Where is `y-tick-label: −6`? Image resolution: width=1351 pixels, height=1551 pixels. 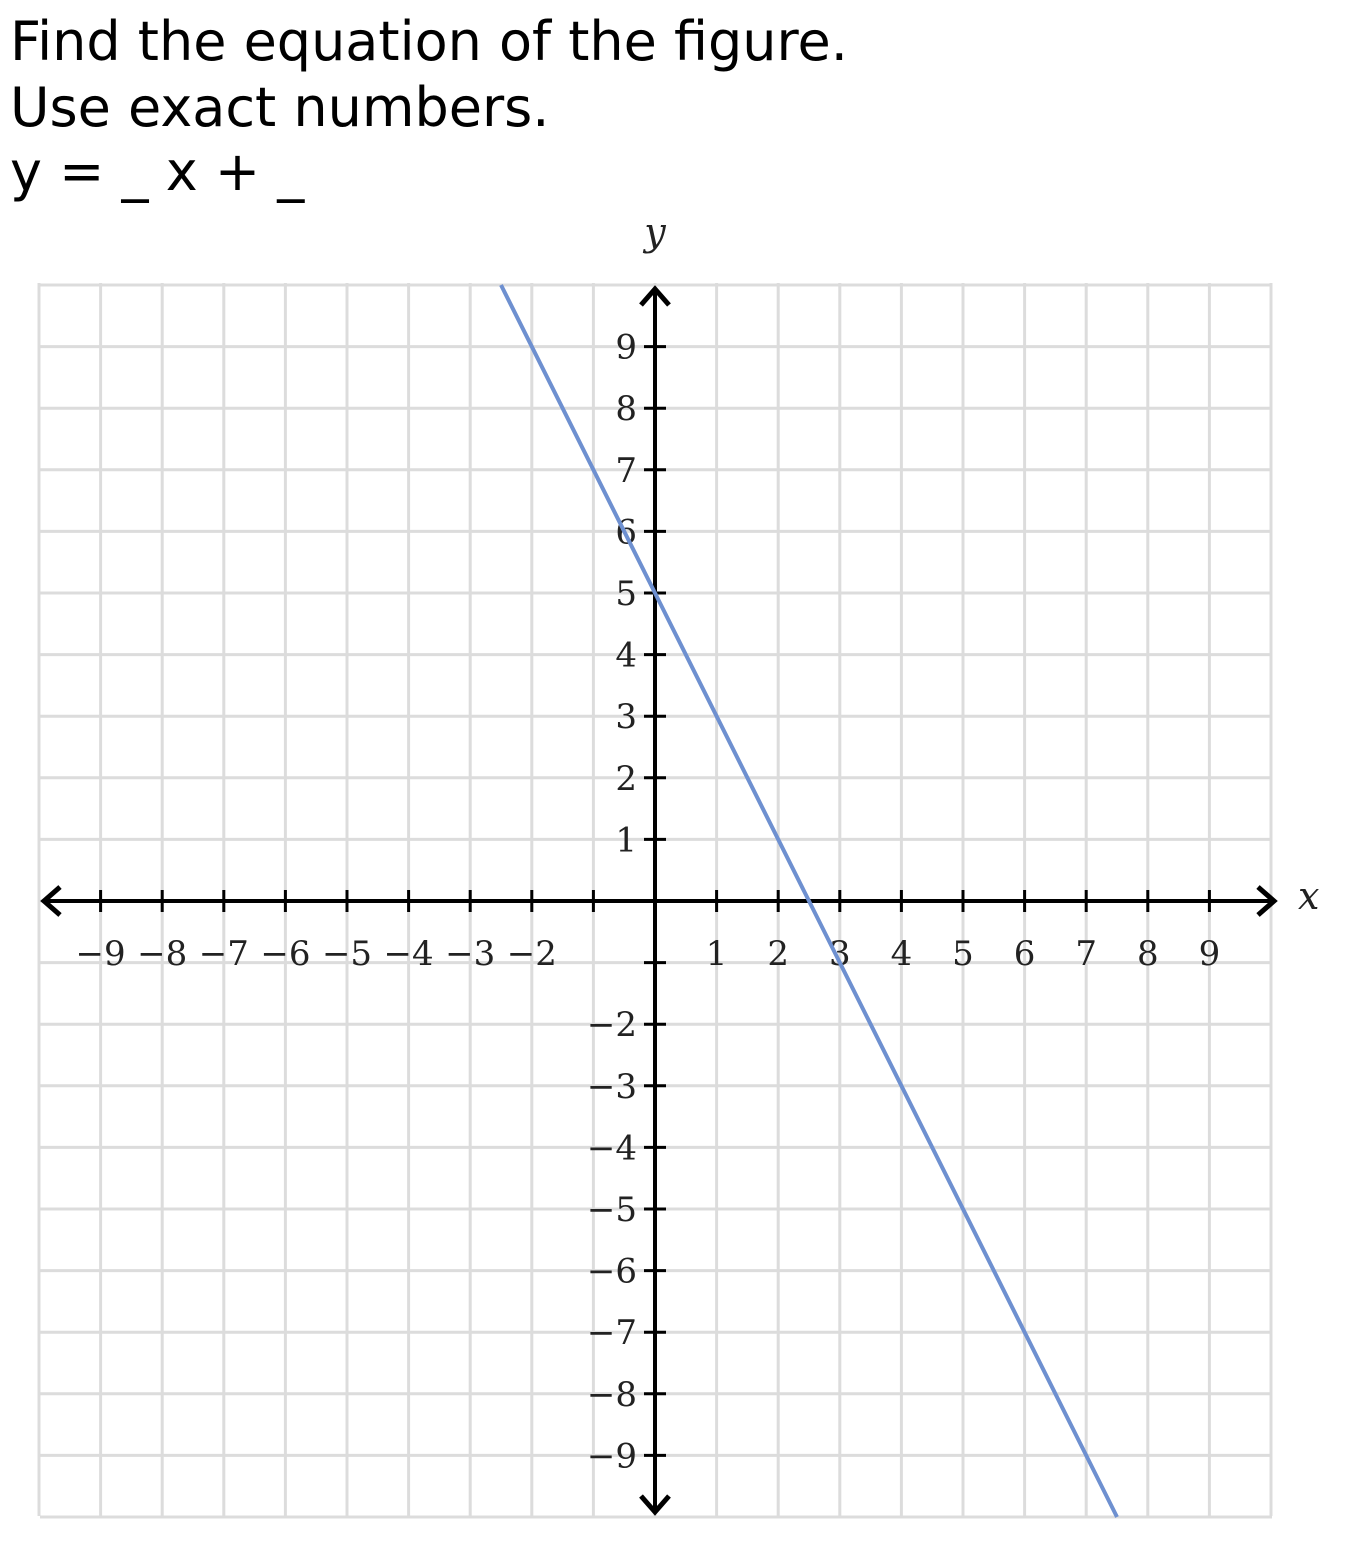 y-tick-label: −6 is located at coordinates (612, 1272).